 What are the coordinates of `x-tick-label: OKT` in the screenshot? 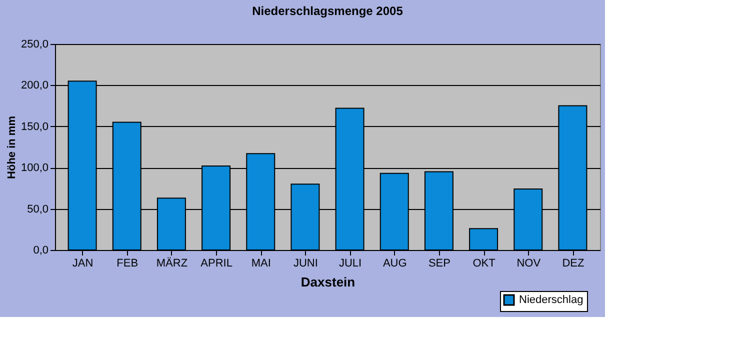 It's located at (484, 264).